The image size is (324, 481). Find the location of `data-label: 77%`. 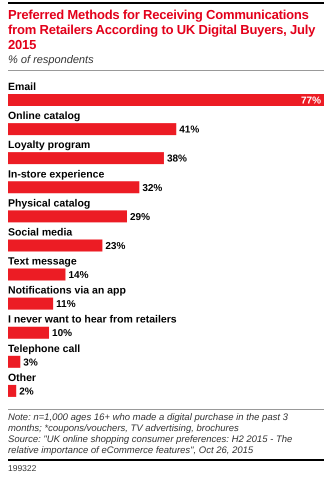

data-label: 77% is located at coordinates (311, 101).